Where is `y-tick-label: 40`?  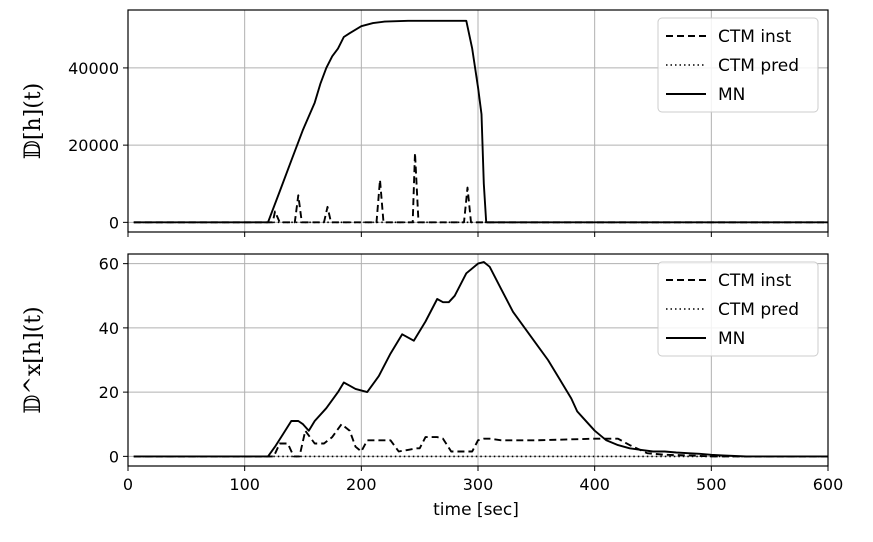
y-tick-label: 40 is located at coordinates (109, 328).